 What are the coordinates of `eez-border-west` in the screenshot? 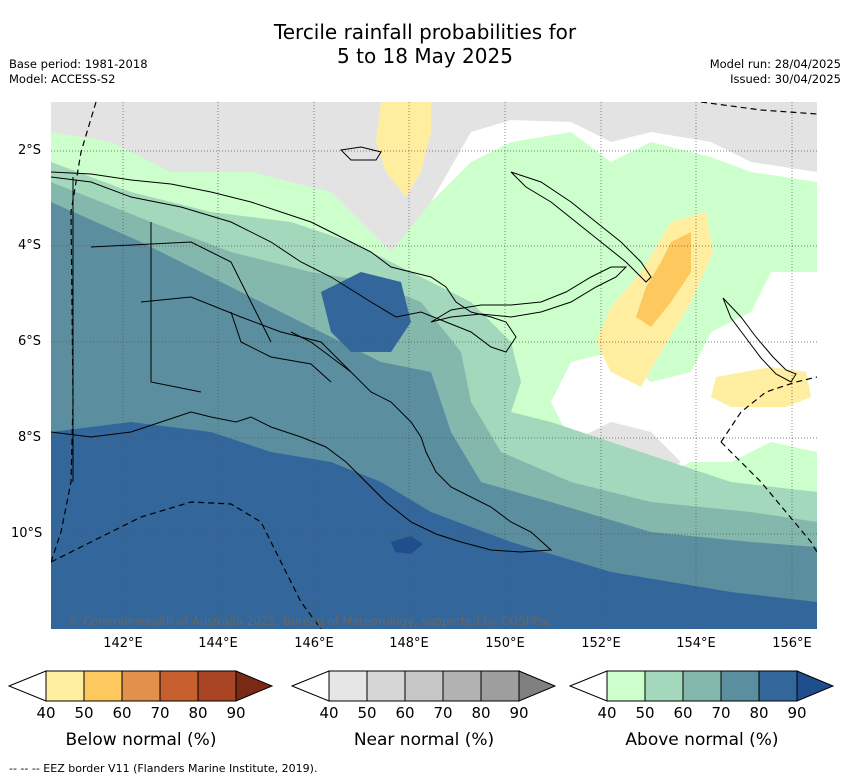 It's located at (74, 332).